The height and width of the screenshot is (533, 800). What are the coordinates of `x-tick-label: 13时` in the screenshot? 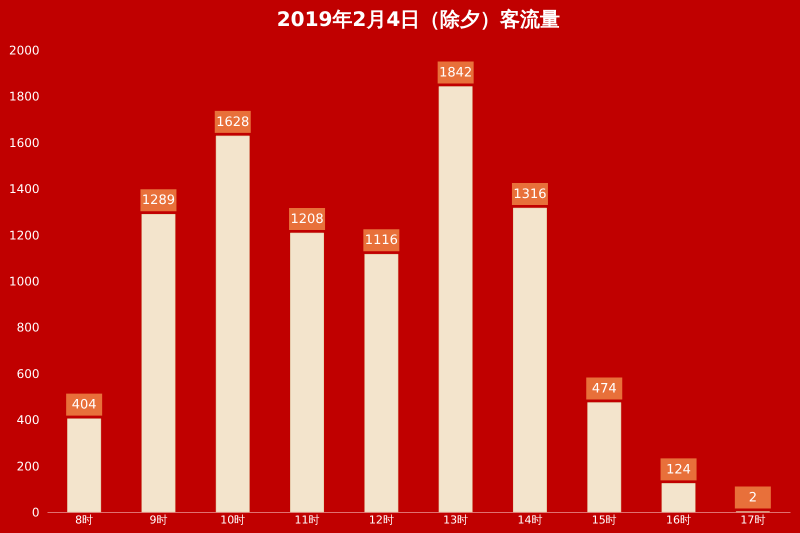 It's located at (455, 520).